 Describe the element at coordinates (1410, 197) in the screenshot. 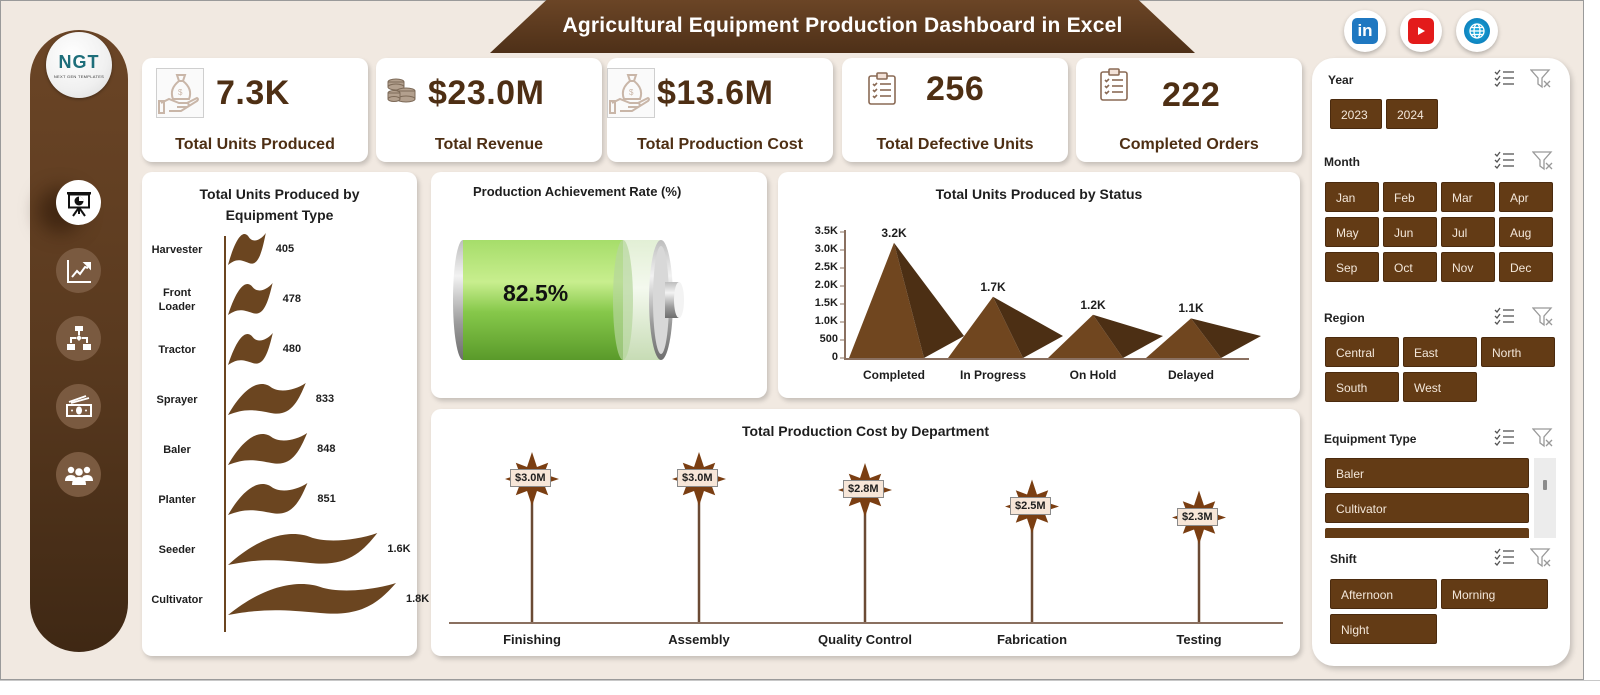

I see `slicer-option-month: Feb` at that location.